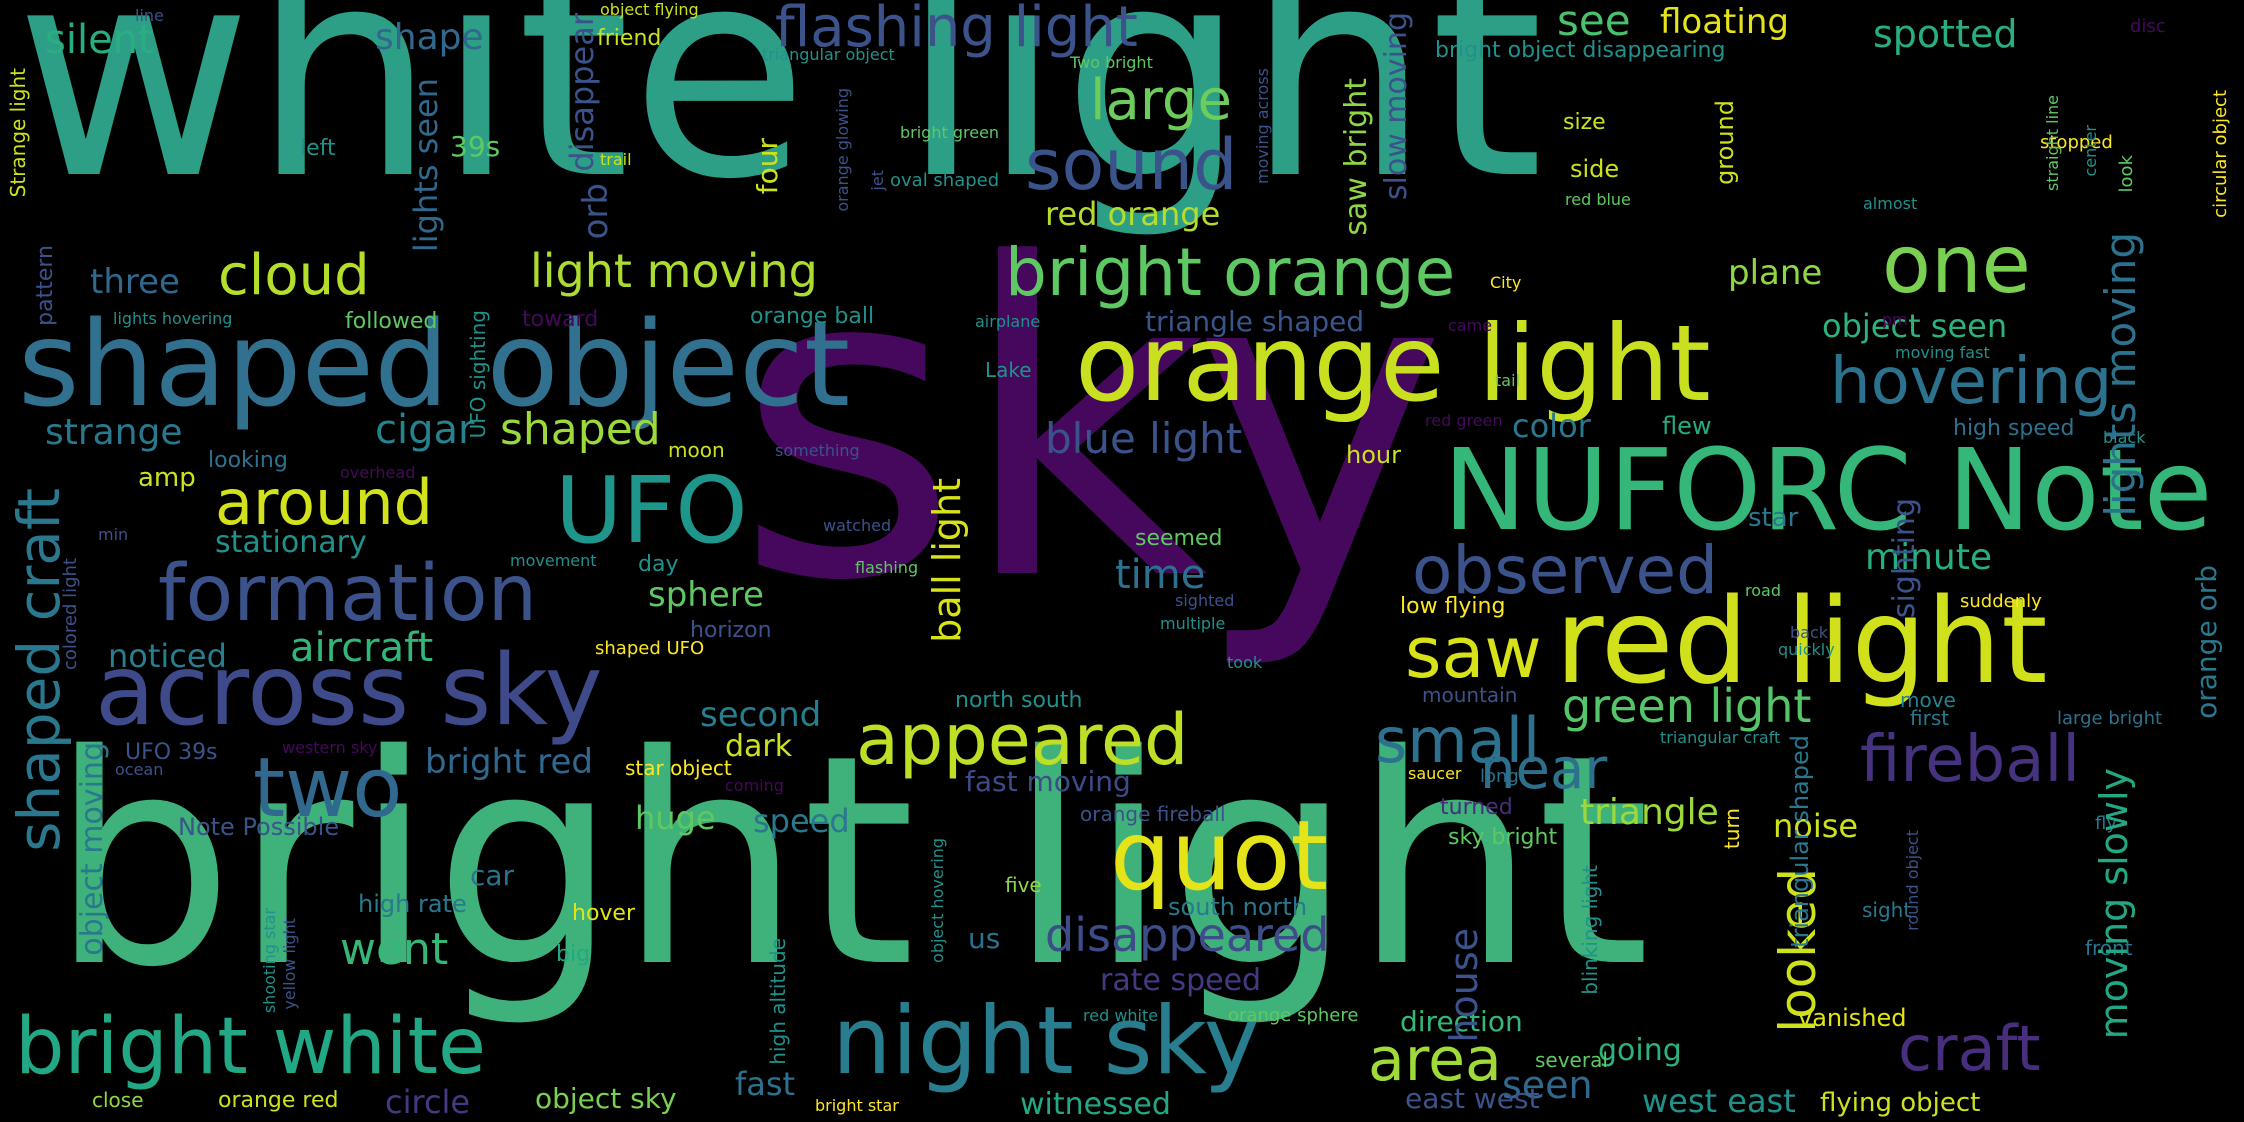 The image size is (2244, 1122). I want to click on word-lights-seen: lights seen, so click(426, 165).